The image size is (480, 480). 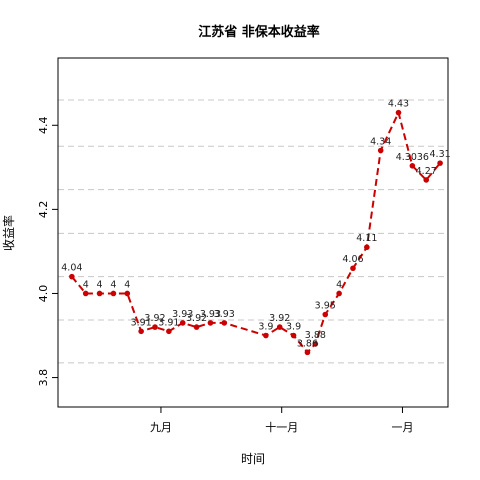 I want to click on y-axis: 3.8 4.0 4.2 4.4, so click(x=47, y=252).